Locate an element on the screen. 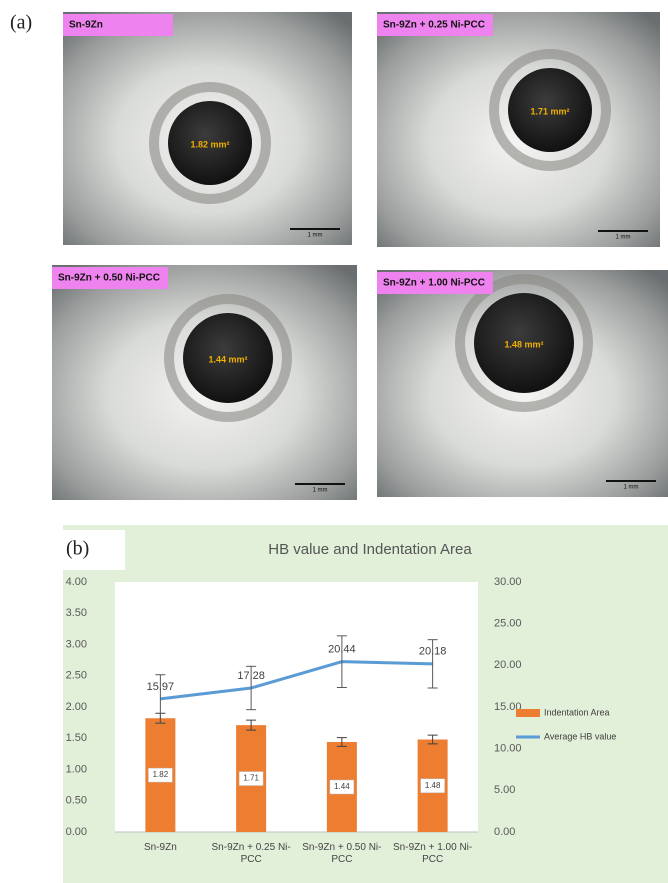  area-label: 1.44 mm² is located at coordinates (227, 359).